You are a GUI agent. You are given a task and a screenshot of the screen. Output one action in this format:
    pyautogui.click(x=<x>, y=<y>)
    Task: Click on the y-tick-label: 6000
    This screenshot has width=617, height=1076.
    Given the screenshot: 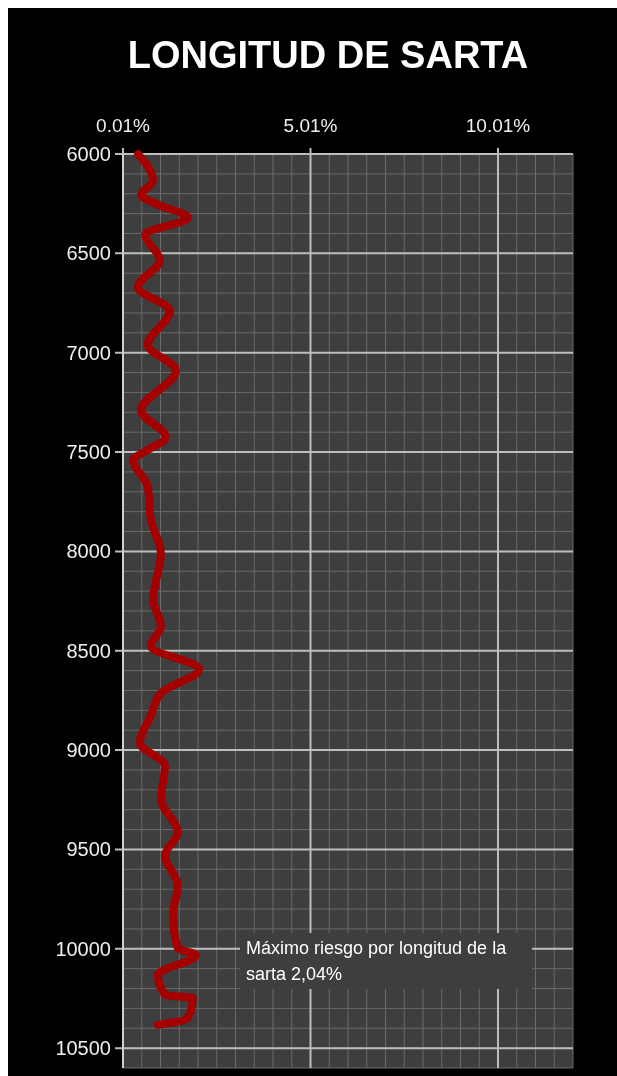 What is the action you would take?
    pyautogui.click(x=88, y=154)
    